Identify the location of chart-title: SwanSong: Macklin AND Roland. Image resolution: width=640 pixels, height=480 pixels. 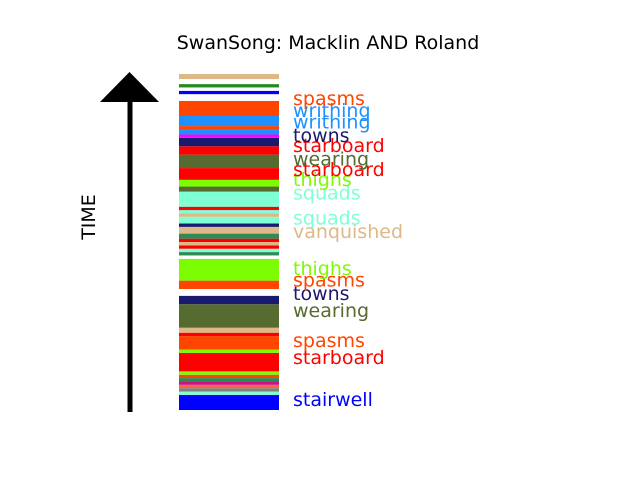
(328, 43).